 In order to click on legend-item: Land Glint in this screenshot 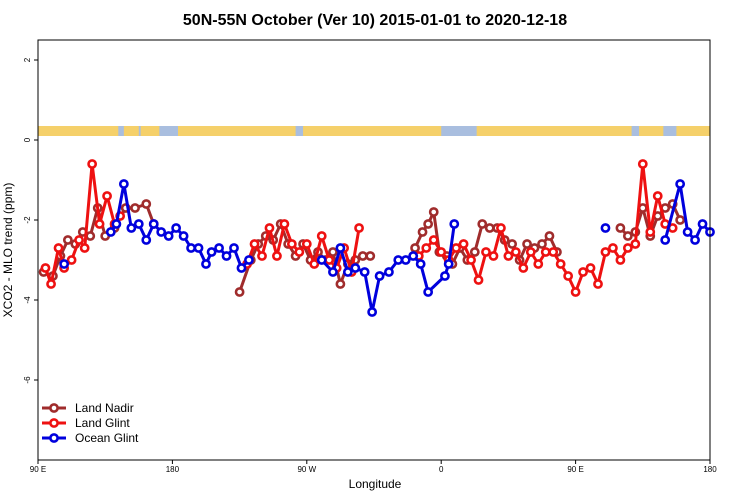, I will do `click(86, 423)`.